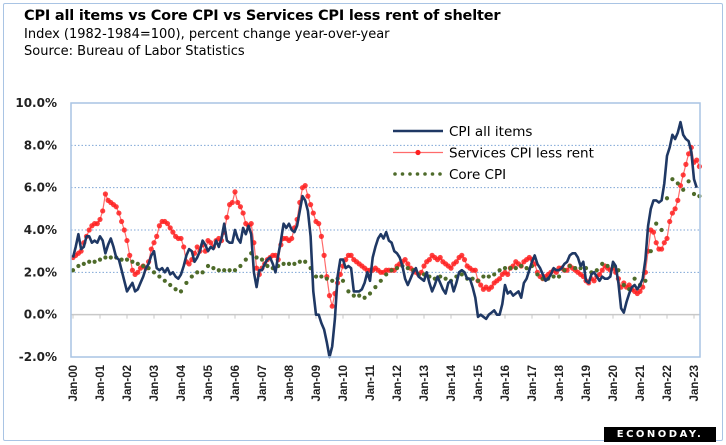  What do you see at coordinates (614, 383) in the screenshot?
I see `x-tick-label: Jan-20` at bounding box center [614, 383].